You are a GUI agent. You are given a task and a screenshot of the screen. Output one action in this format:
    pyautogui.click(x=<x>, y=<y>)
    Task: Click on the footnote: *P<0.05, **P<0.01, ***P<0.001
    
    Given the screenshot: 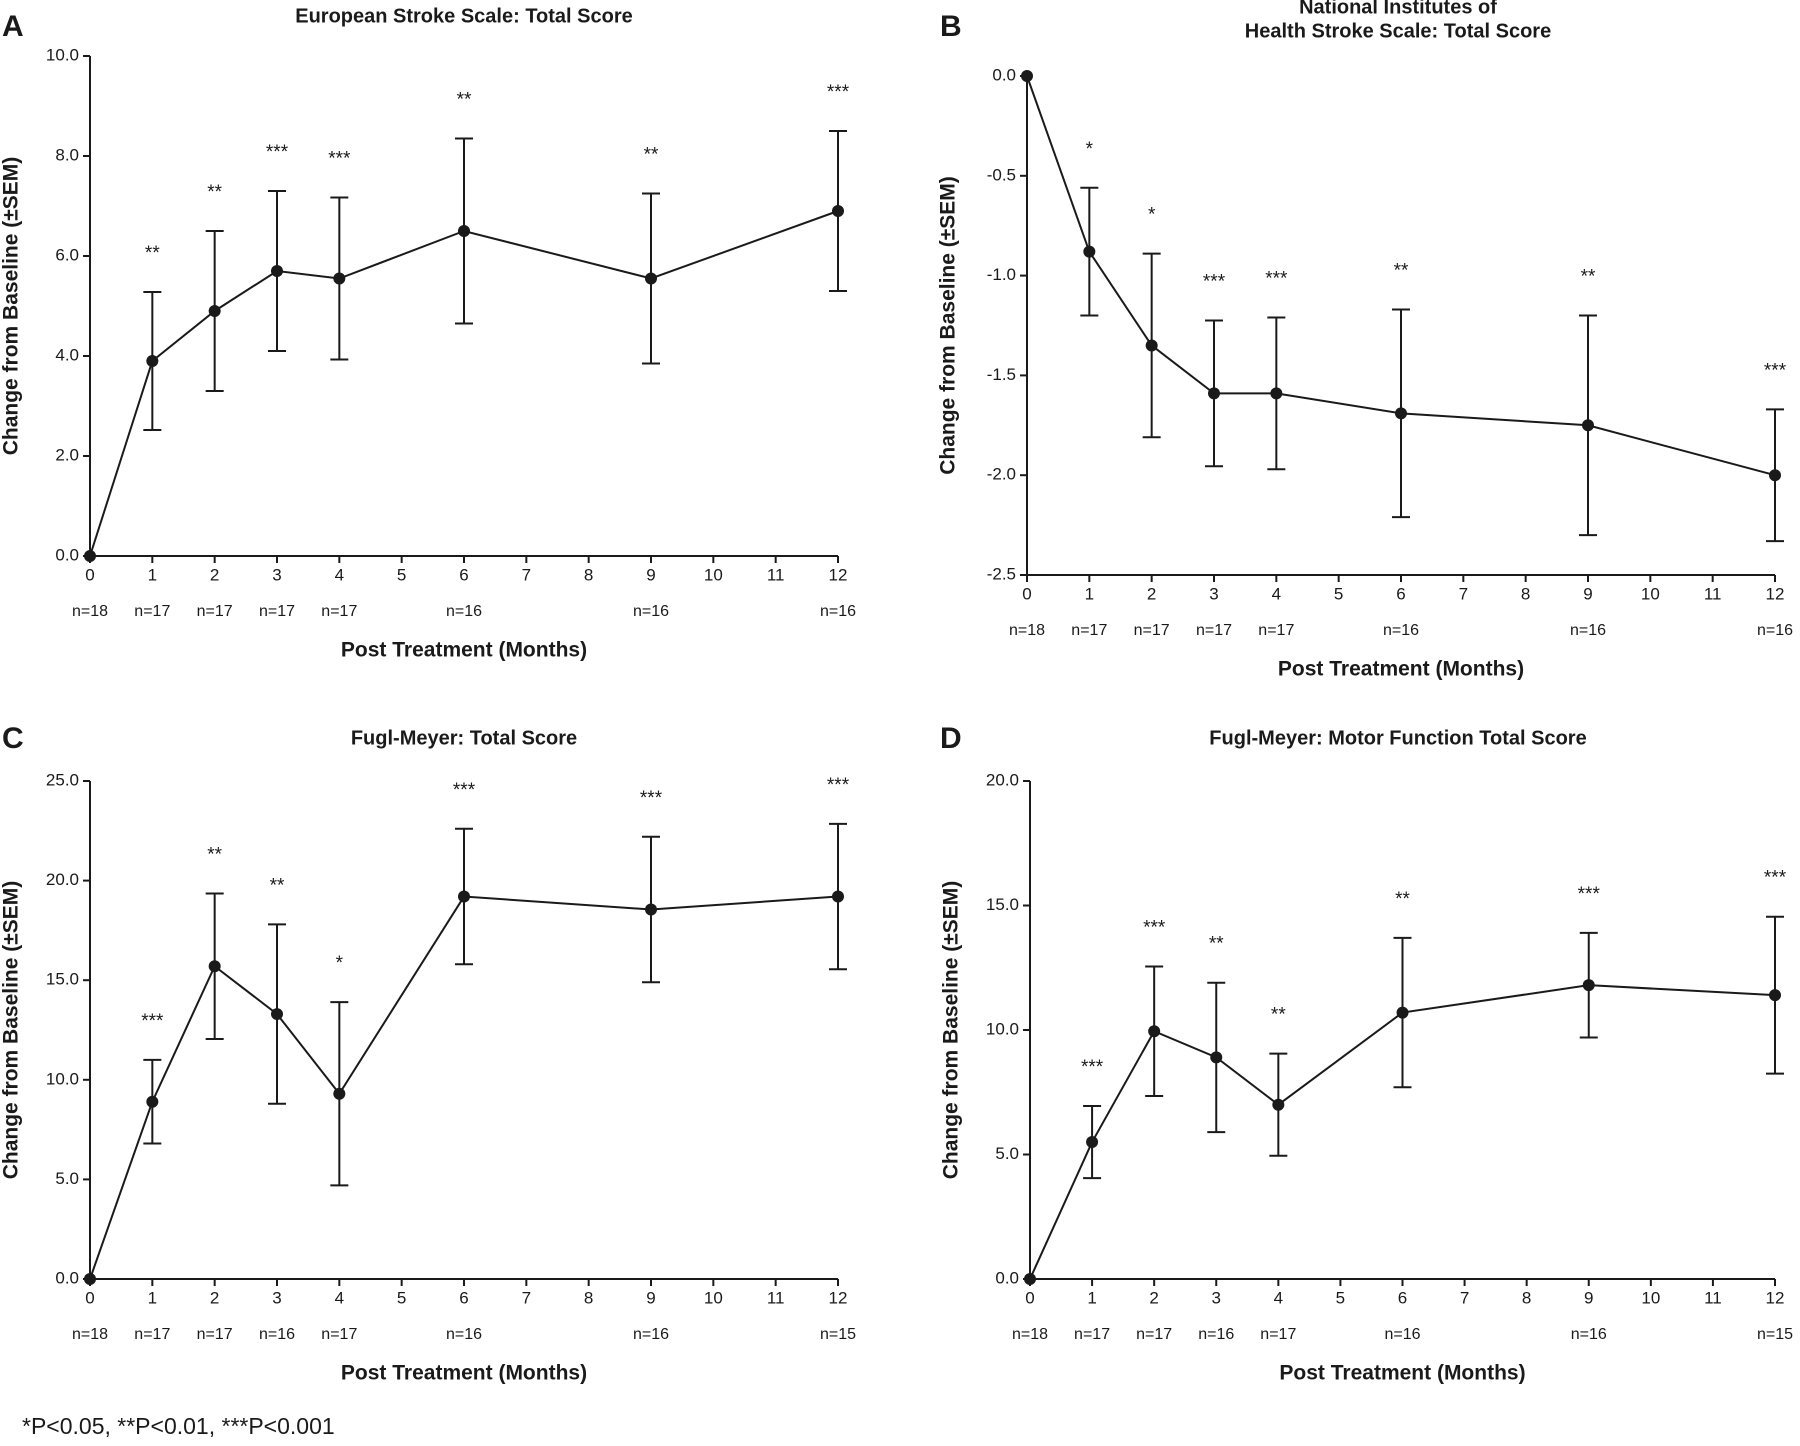 What is the action you would take?
    pyautogui.click(x=178, y=1426)
    